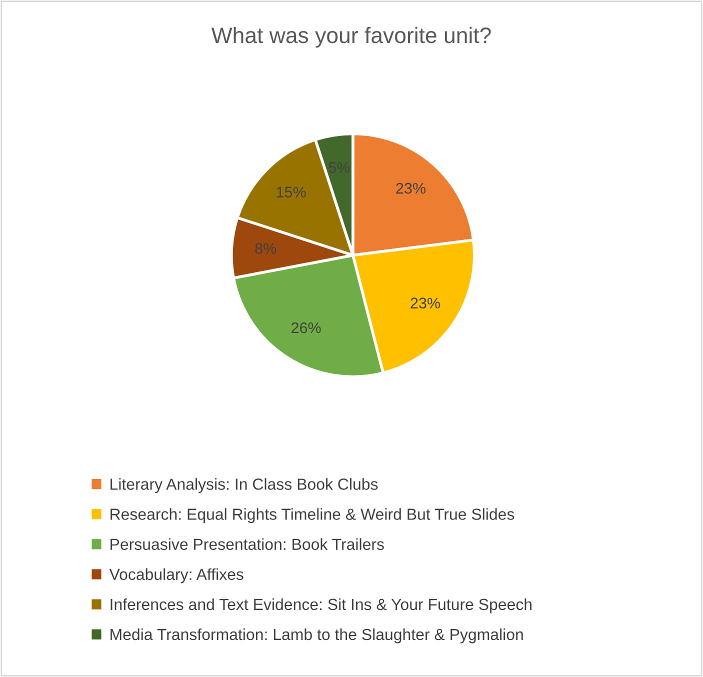  What do you see at coordinates (306, 328) in the screenshot?
I see `data-label: 26%` at bounding box center [306, 328].